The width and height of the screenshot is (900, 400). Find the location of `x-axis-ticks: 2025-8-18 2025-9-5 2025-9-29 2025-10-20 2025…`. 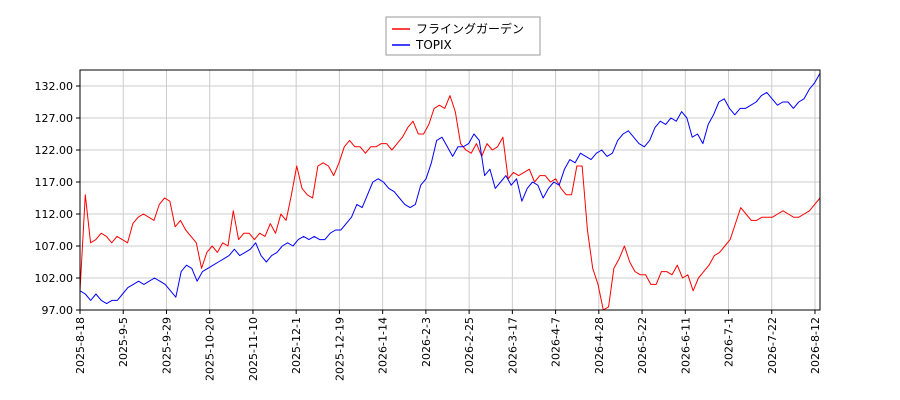

x-axis-ticks: 2025-8-18 2025-9-5 2025-9-29 2025-10-20 2025… is located at coordinates (448, 345).